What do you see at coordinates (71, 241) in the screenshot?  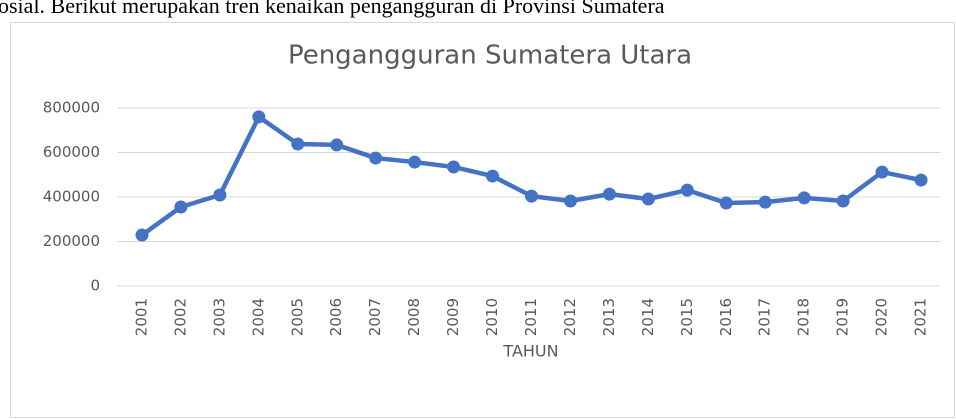 I see `y-tick-label: 200000` at bounding box center [71, 241].